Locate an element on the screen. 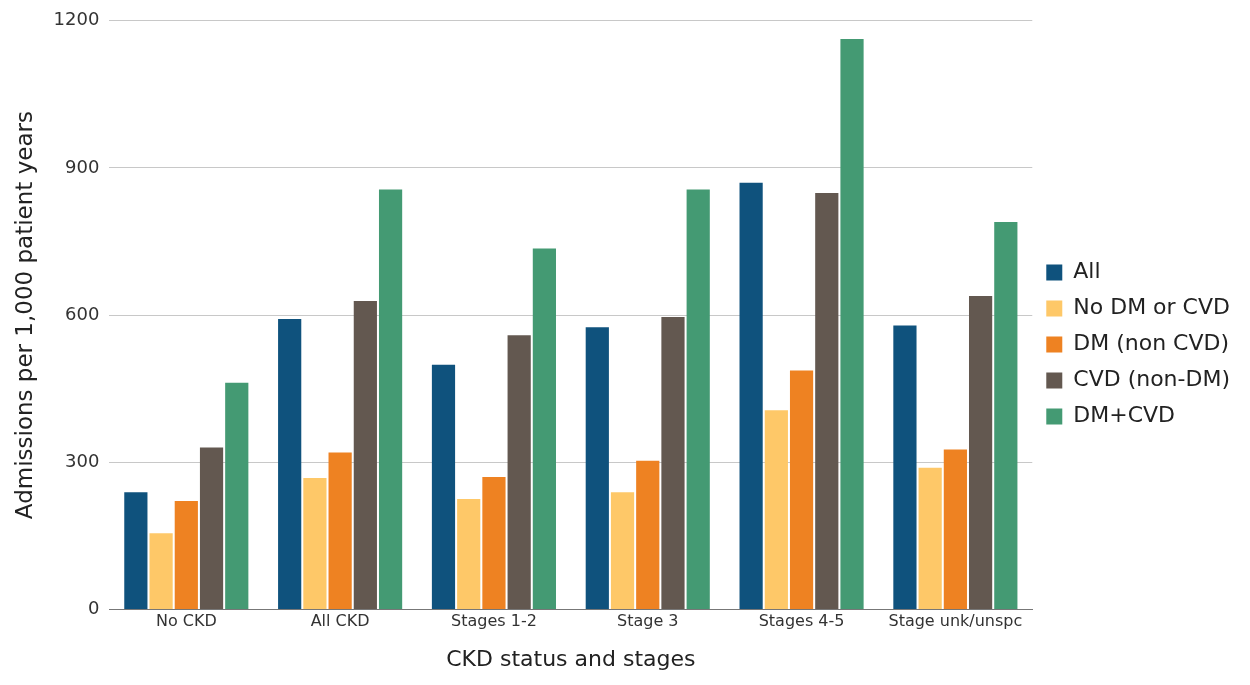 The width and height of the screenshot is (1250, 685). x-tick-label: Stages 1-2 is located at coordinates (494, 621).